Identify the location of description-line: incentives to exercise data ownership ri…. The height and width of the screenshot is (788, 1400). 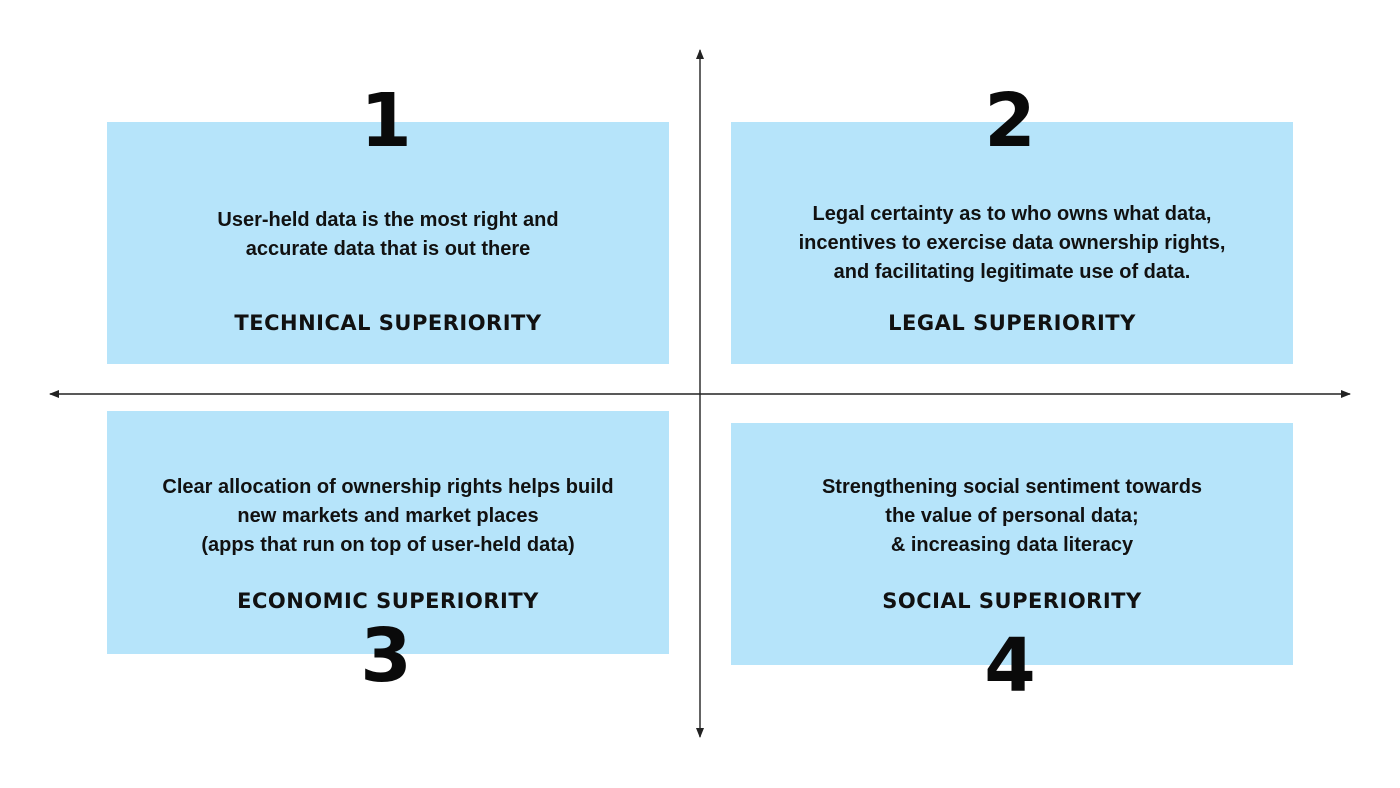
(1012, 243).